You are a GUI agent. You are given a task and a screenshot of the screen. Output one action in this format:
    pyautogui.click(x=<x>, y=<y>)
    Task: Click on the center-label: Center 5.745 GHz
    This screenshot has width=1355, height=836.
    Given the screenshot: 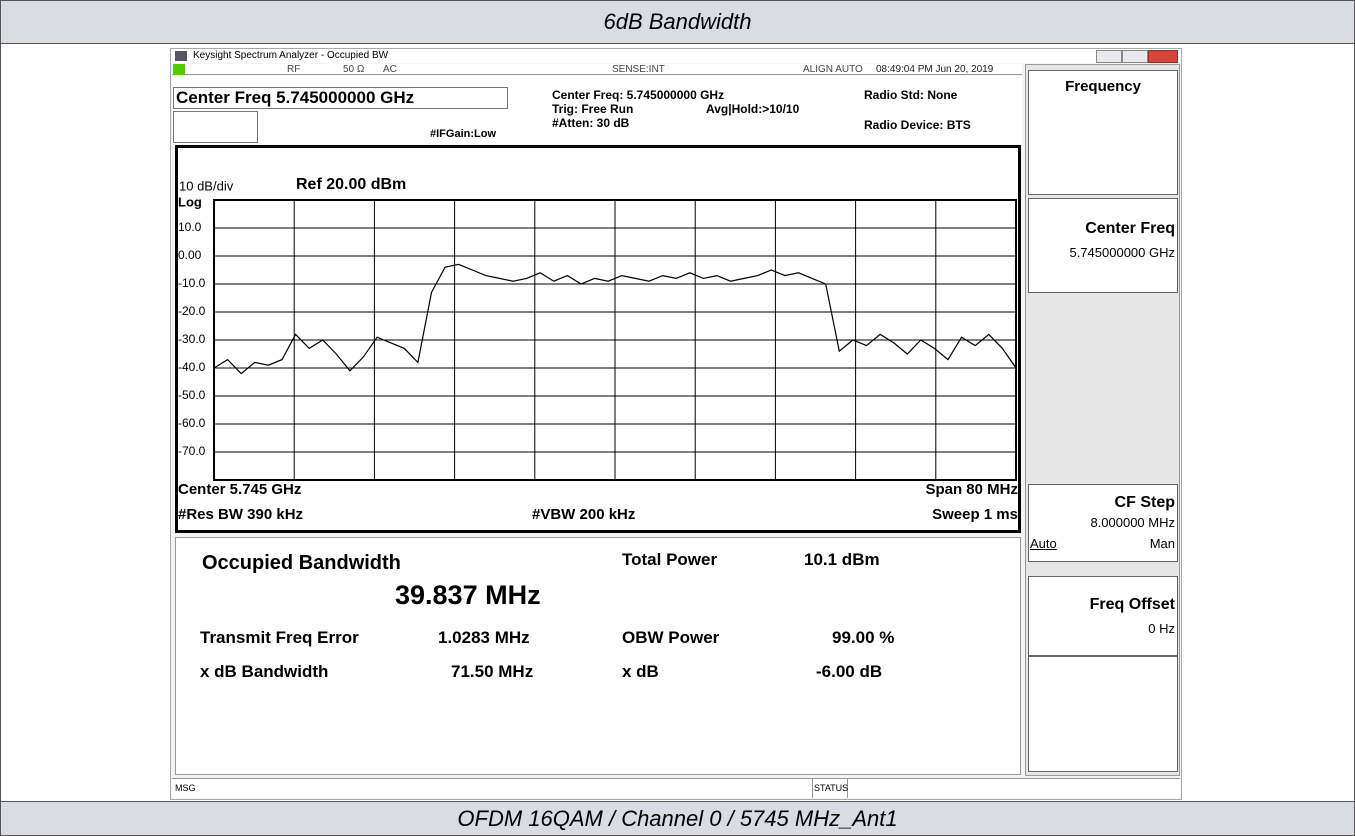 What is the action you would take?
    pyautogui.click(x=239, y=489)
    